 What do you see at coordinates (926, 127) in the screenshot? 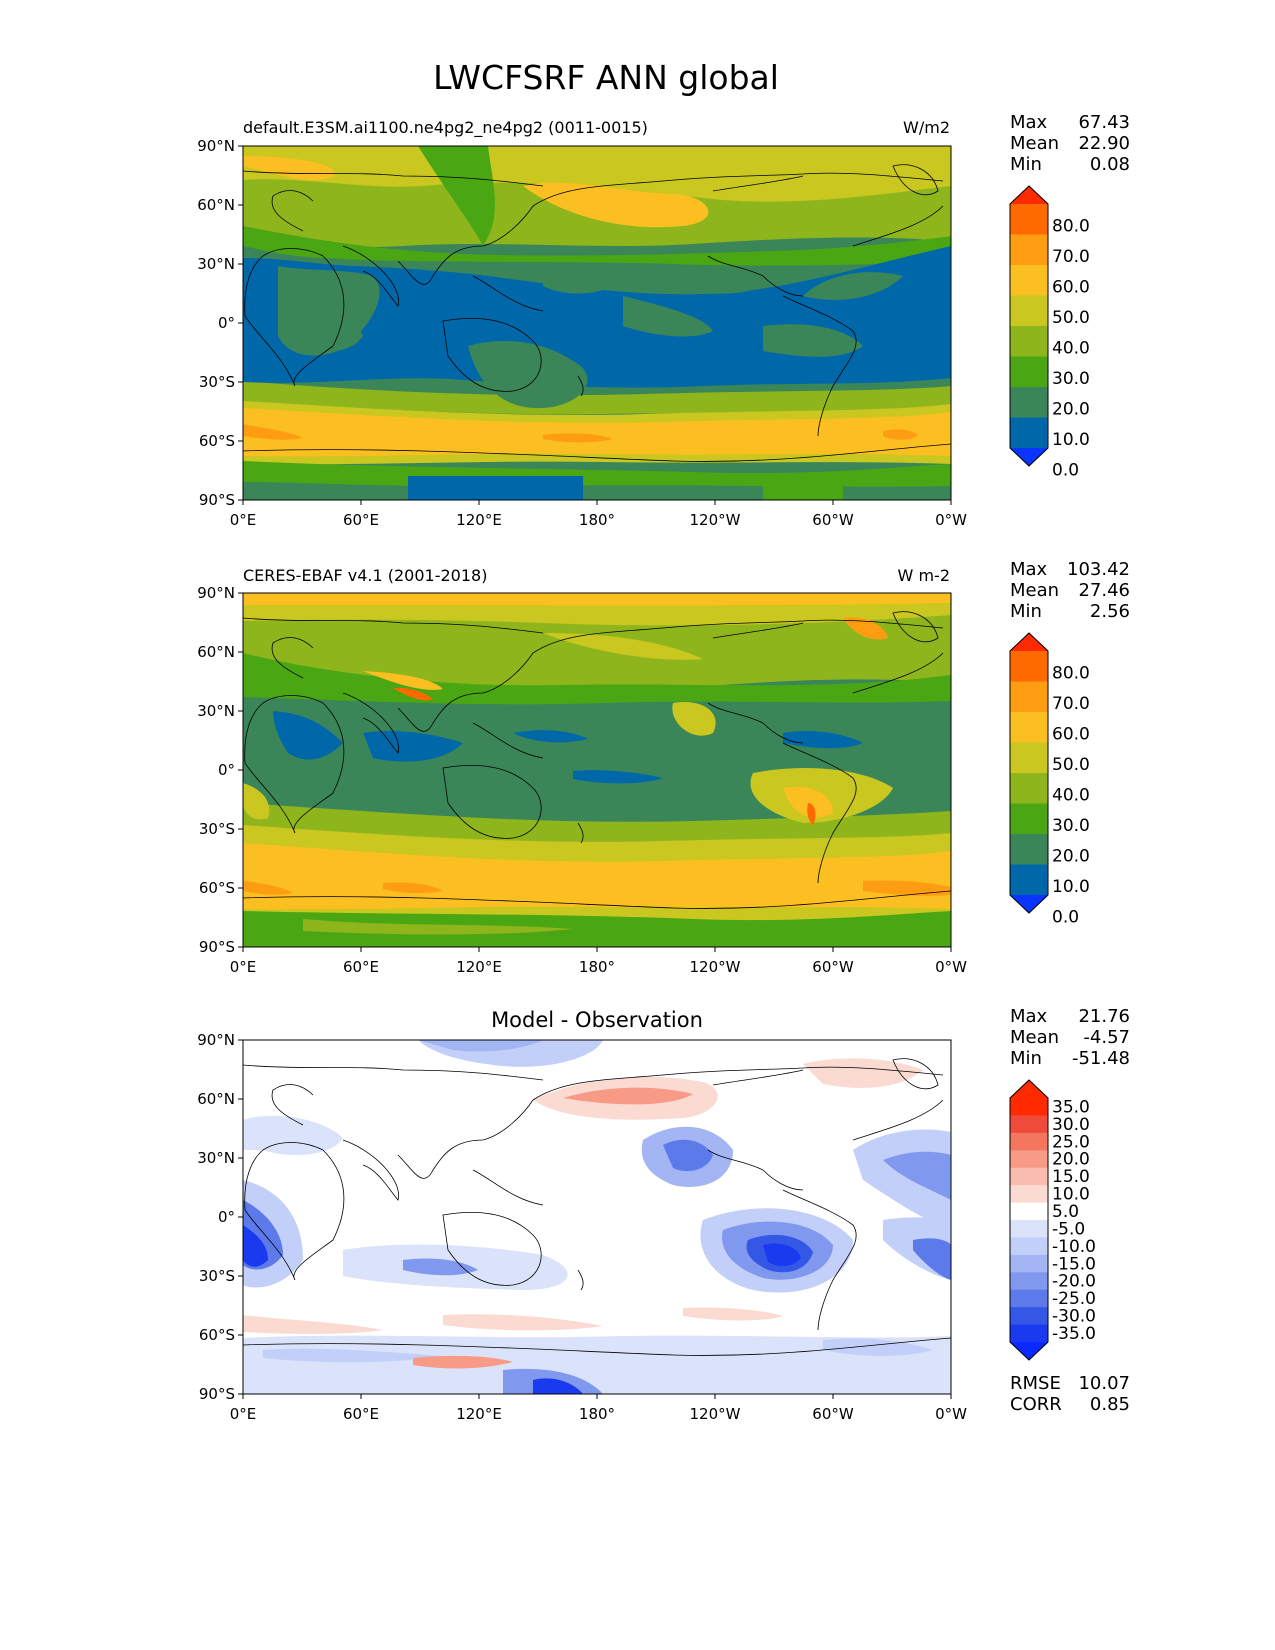
I see `panel-units: W/m2` at bounding box center [926, 127].